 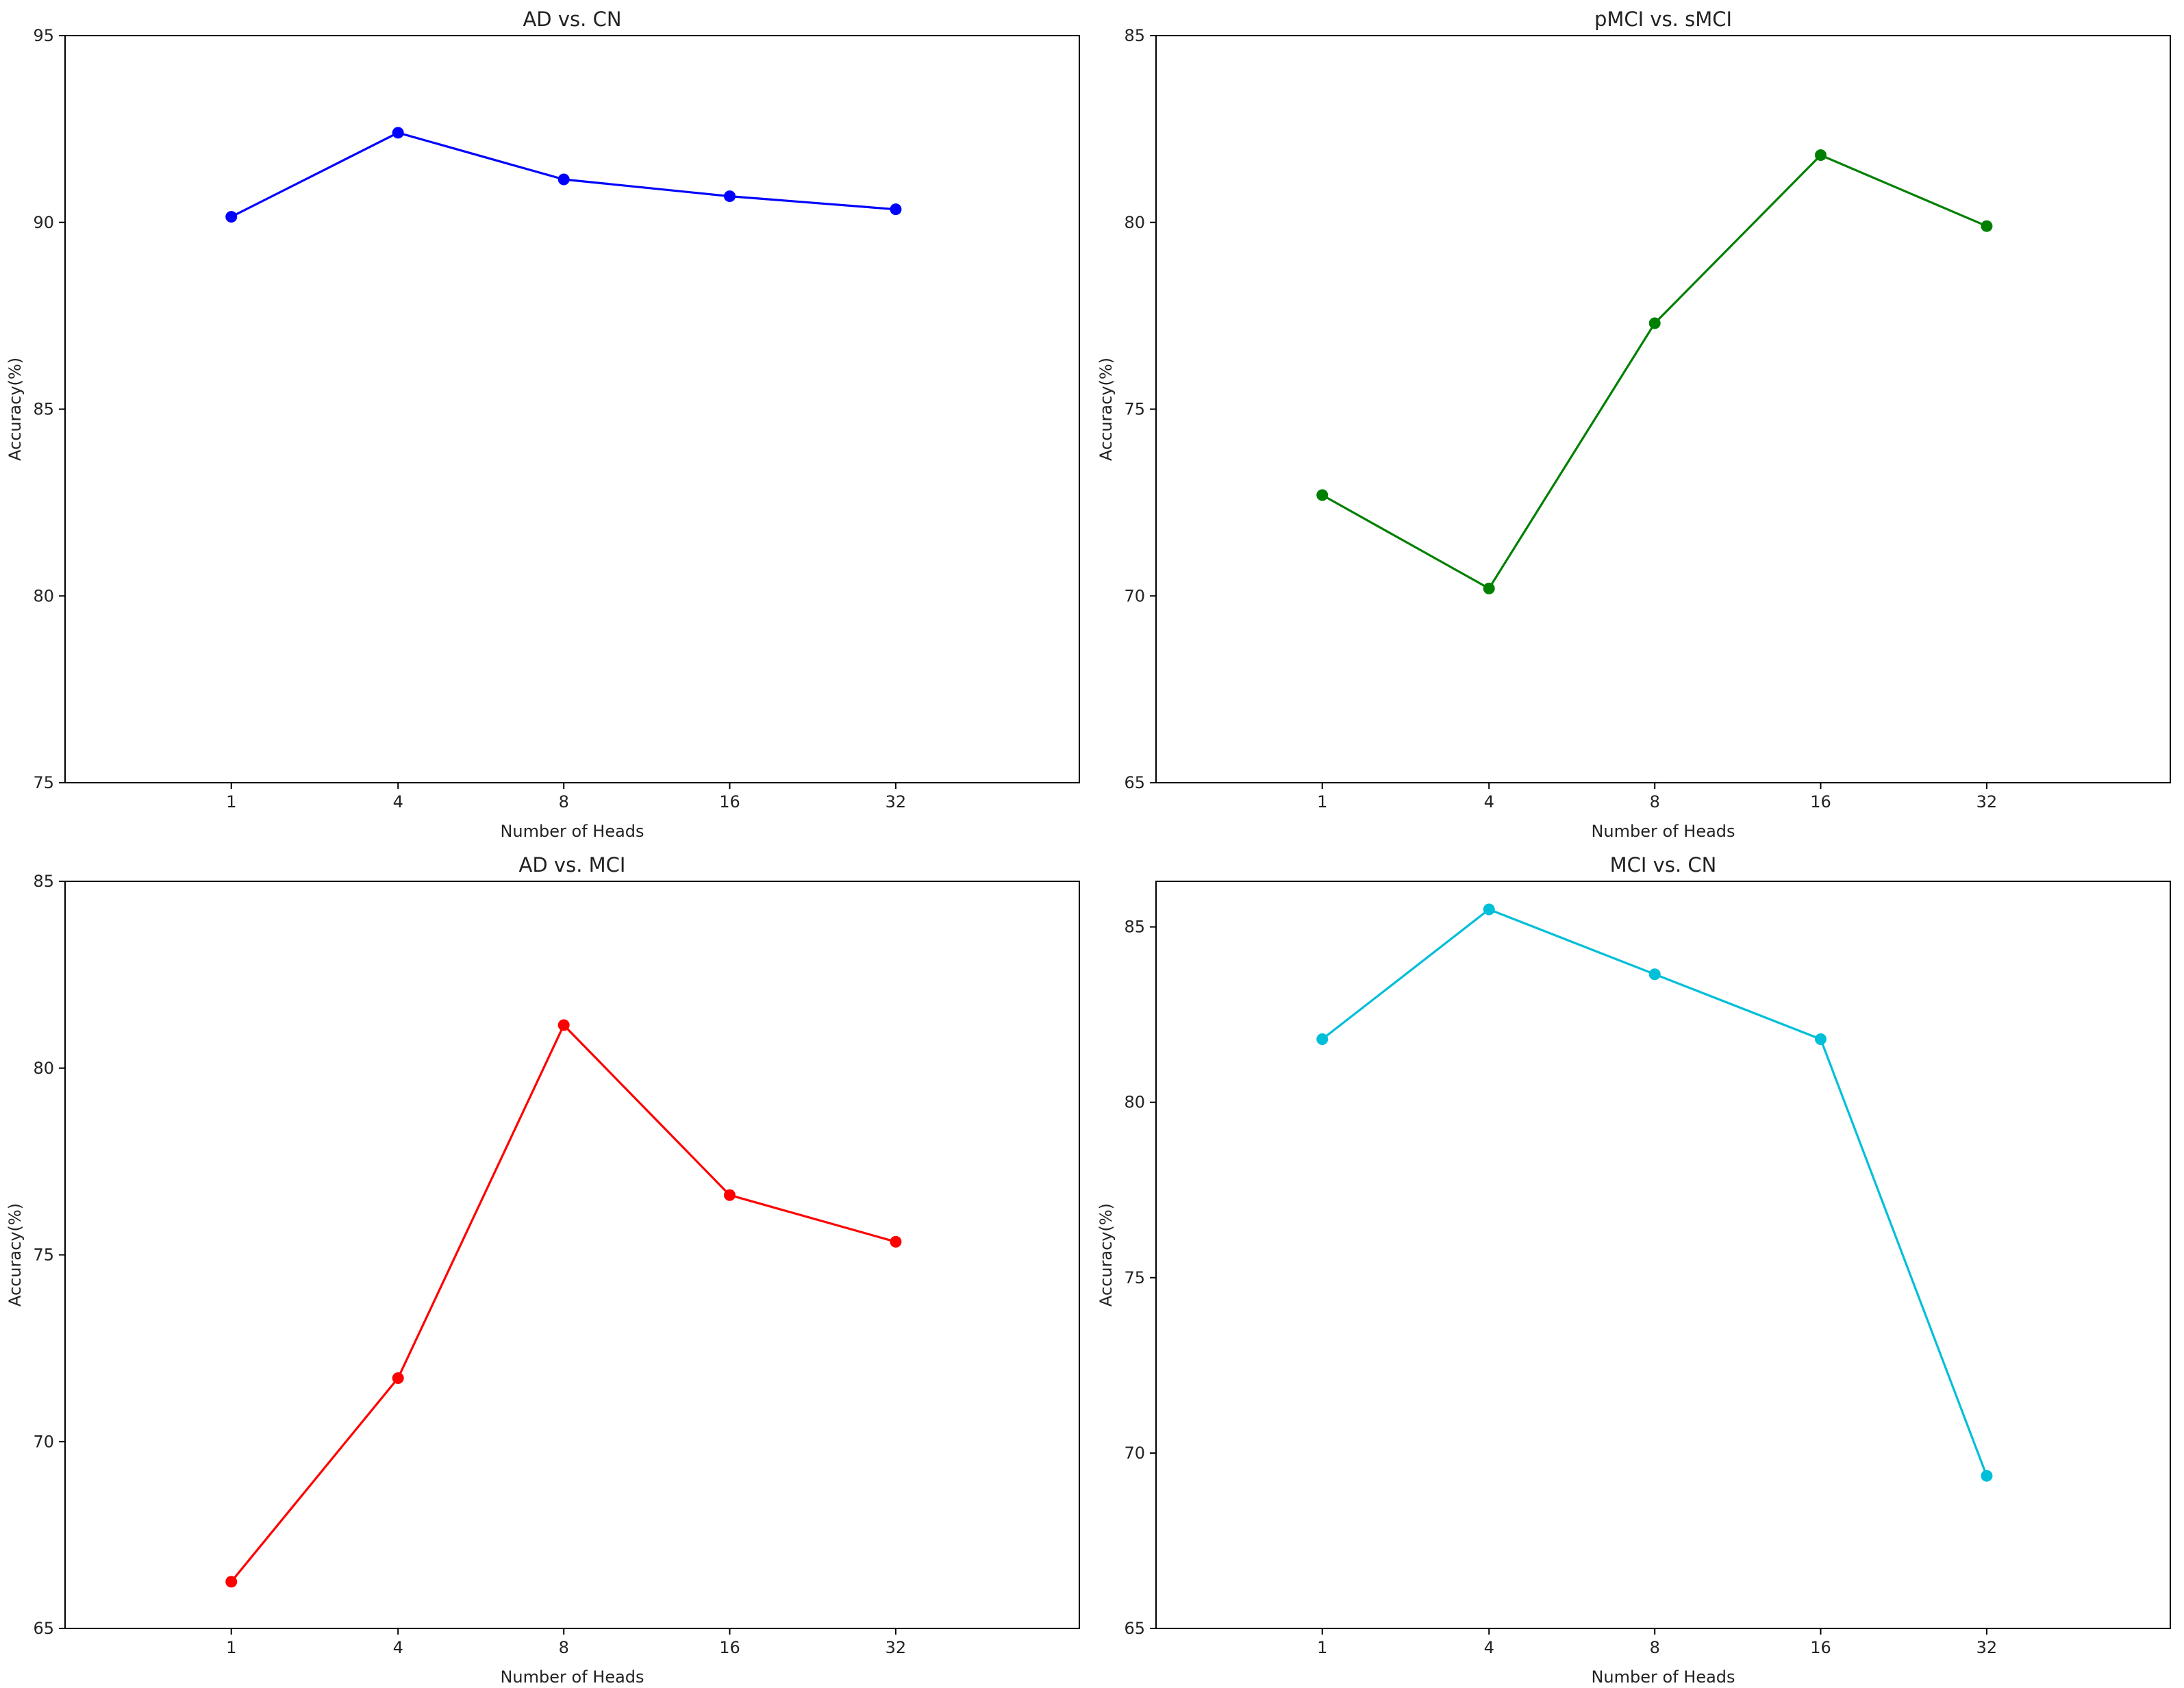 I want to click on chart-title: AD vs. CN, so click(x=572, y=19).